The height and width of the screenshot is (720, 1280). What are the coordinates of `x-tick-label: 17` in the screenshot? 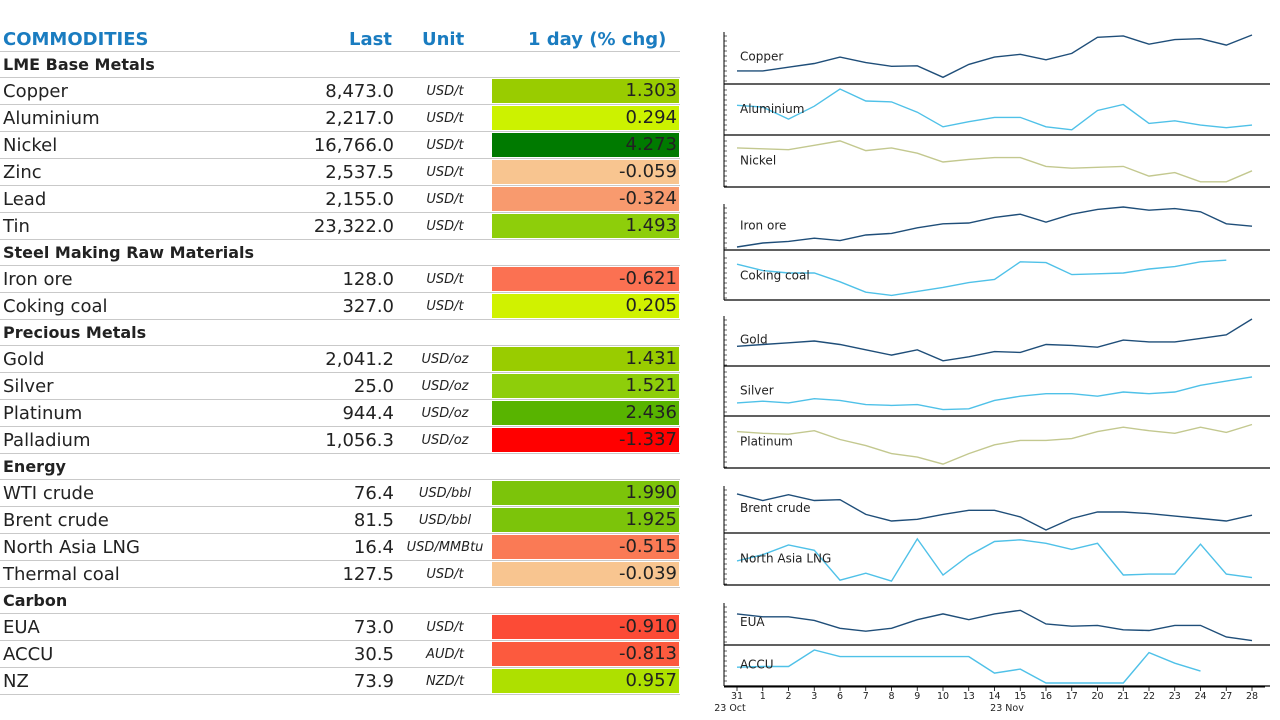 It's located at (1072, 696).